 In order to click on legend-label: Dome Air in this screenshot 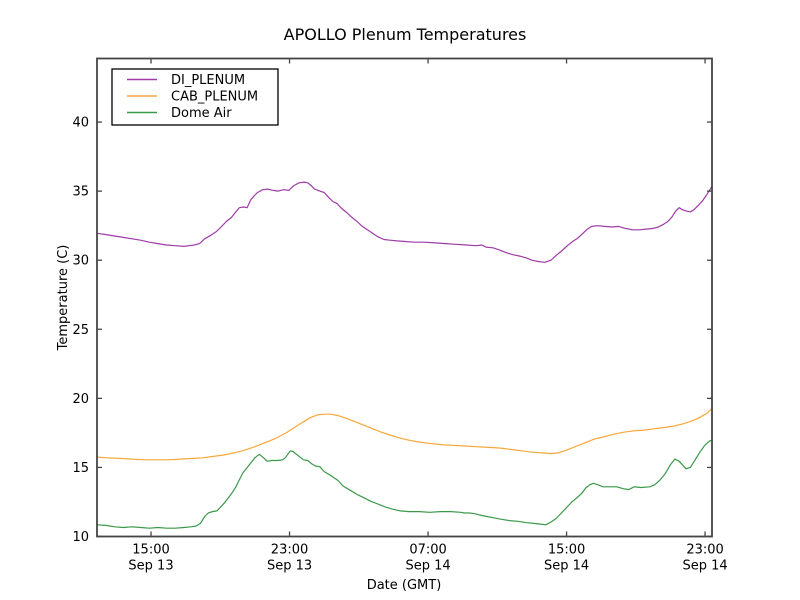, I will do `click(201, 113)`.